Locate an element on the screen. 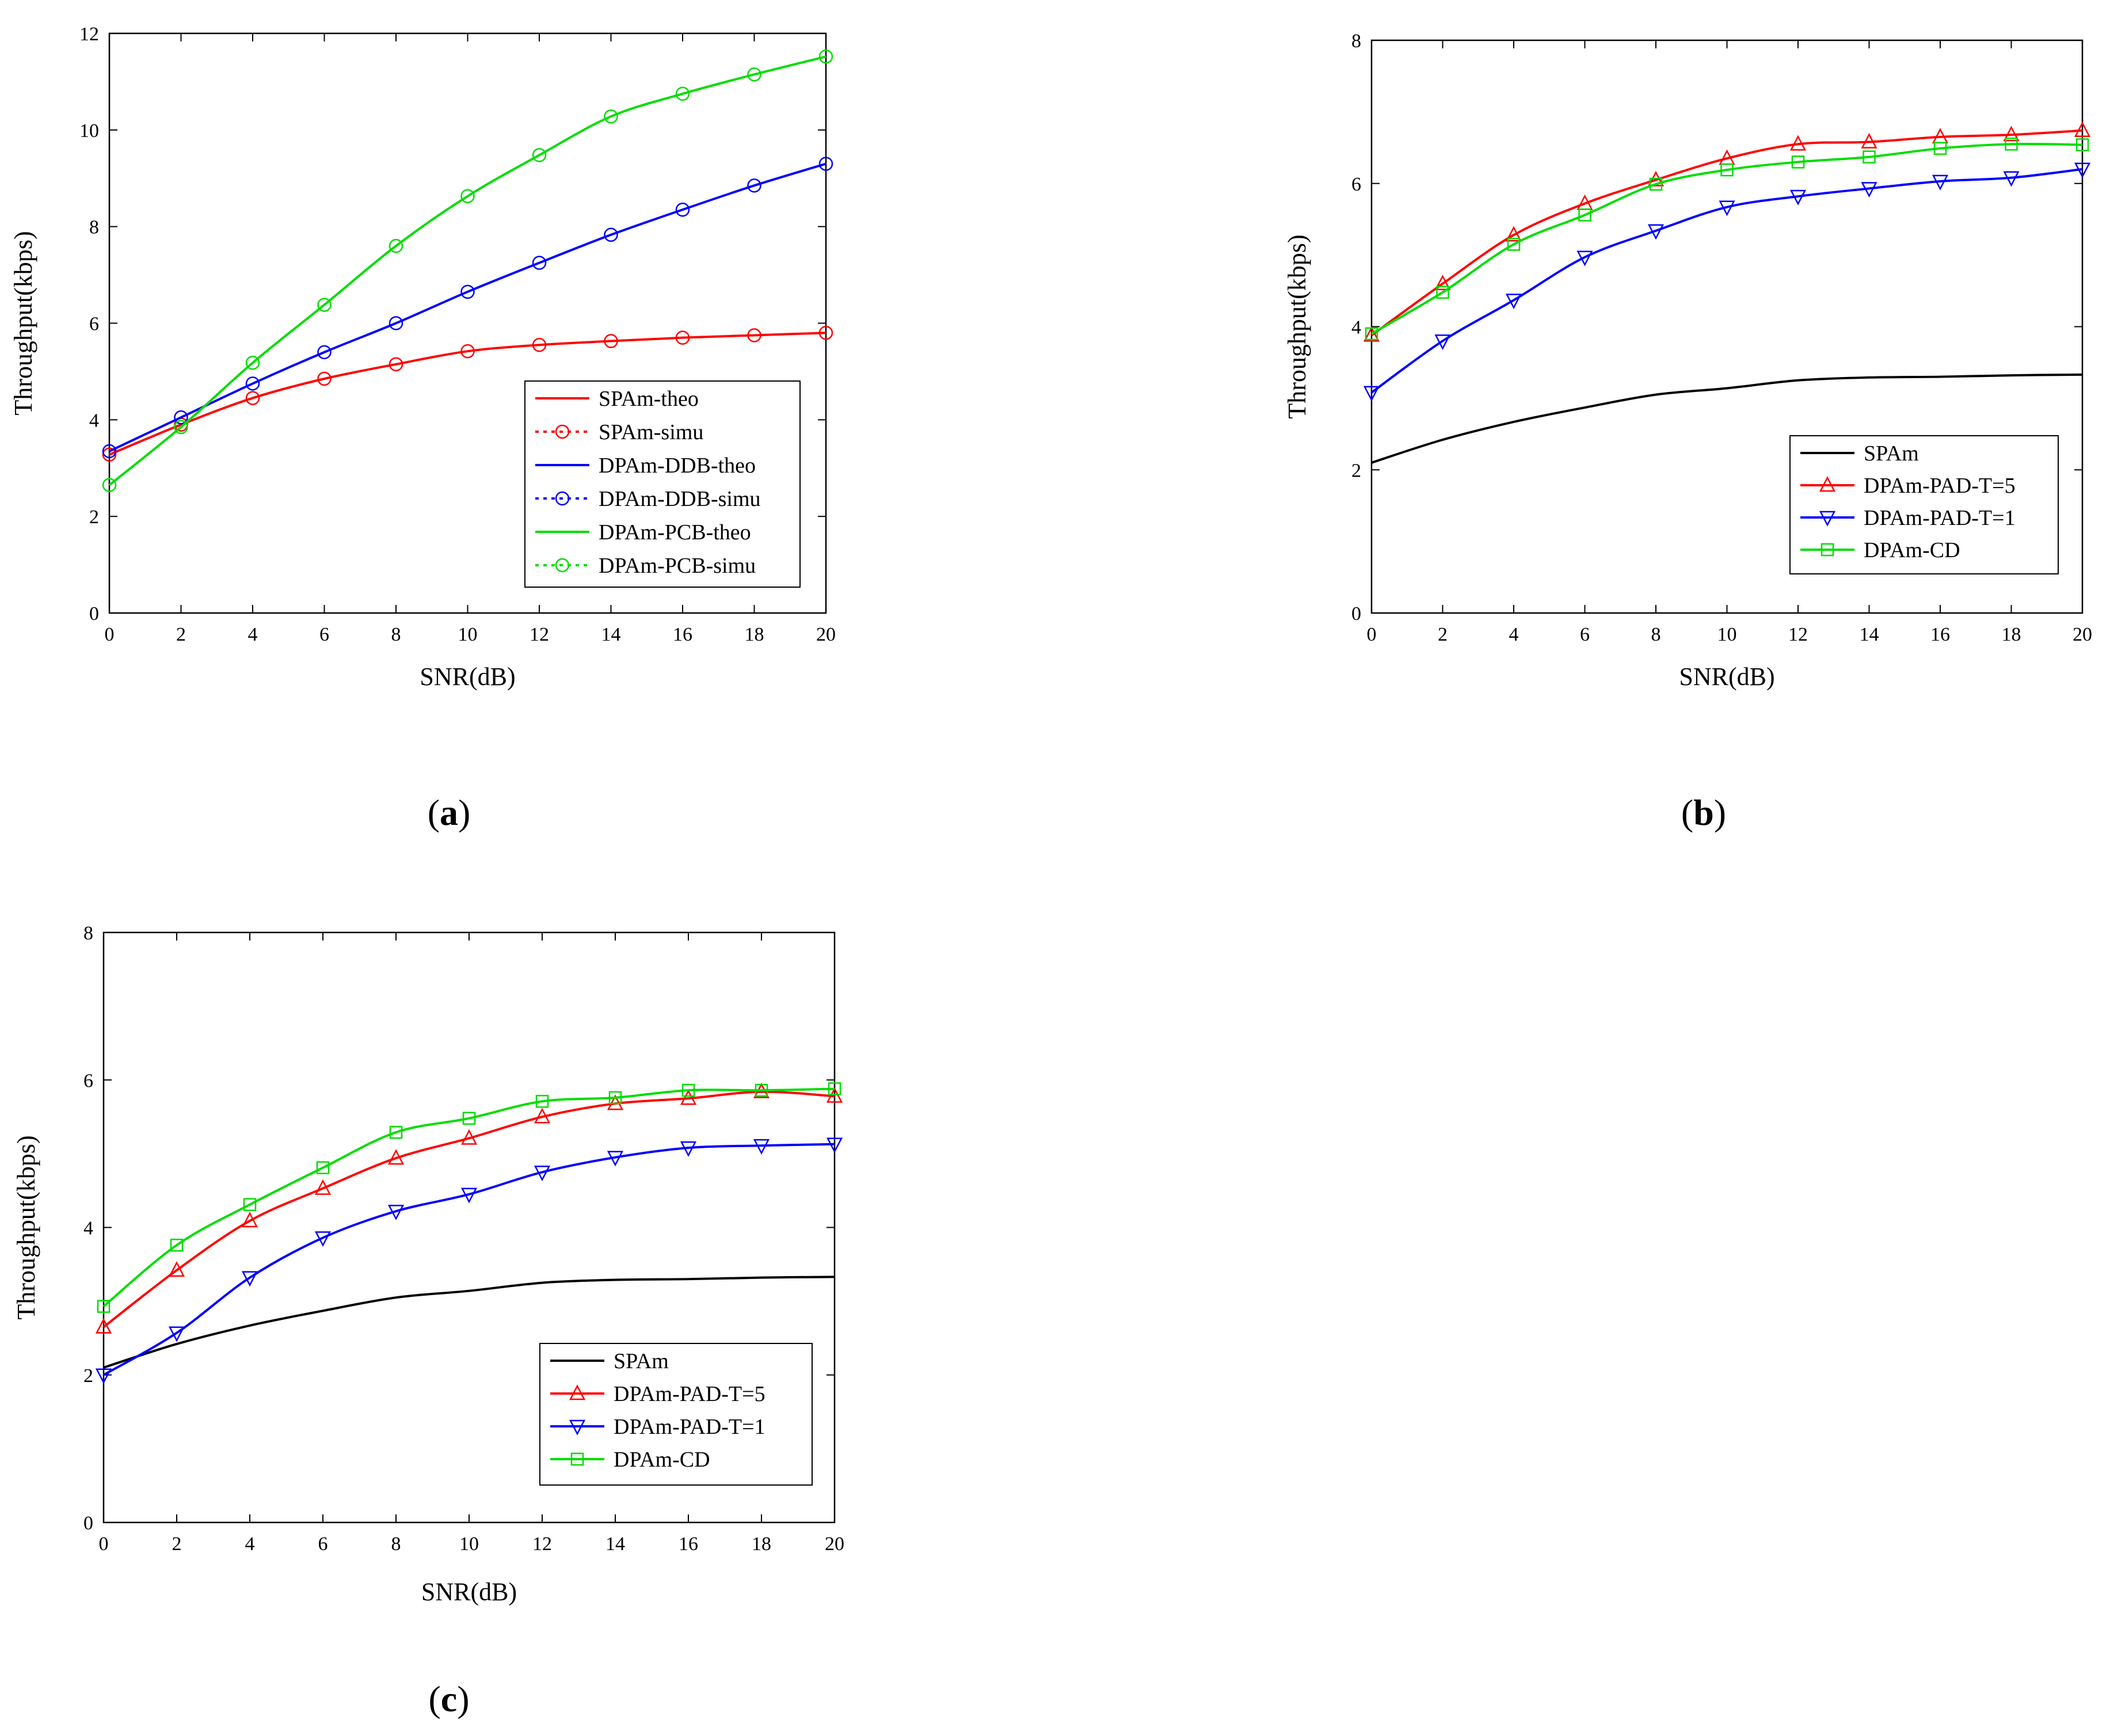  legend-entry: DPAm-PCB-theo is located at coordinates (675, 532).